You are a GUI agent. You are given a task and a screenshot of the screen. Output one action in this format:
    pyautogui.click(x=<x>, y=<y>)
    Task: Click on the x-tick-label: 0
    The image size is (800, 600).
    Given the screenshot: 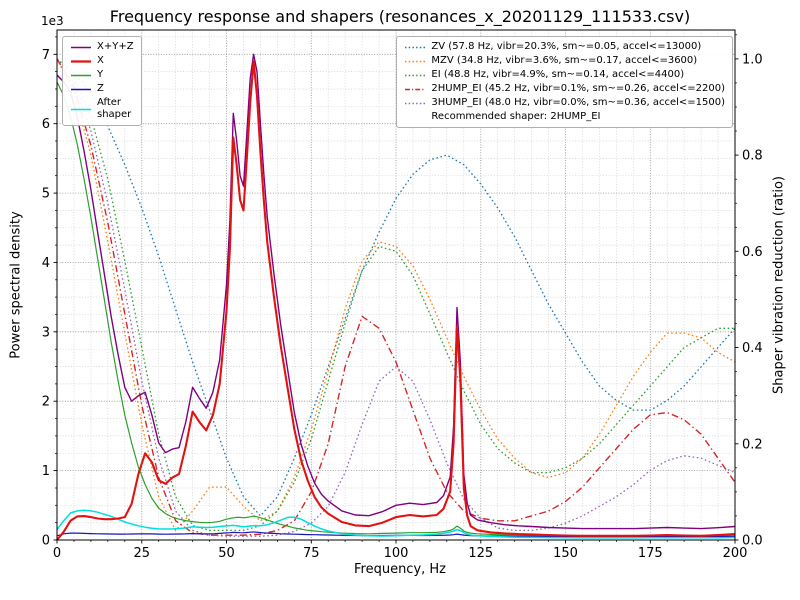 What is the action you would take?
    pyautogui.click(x=57, y=553)
    